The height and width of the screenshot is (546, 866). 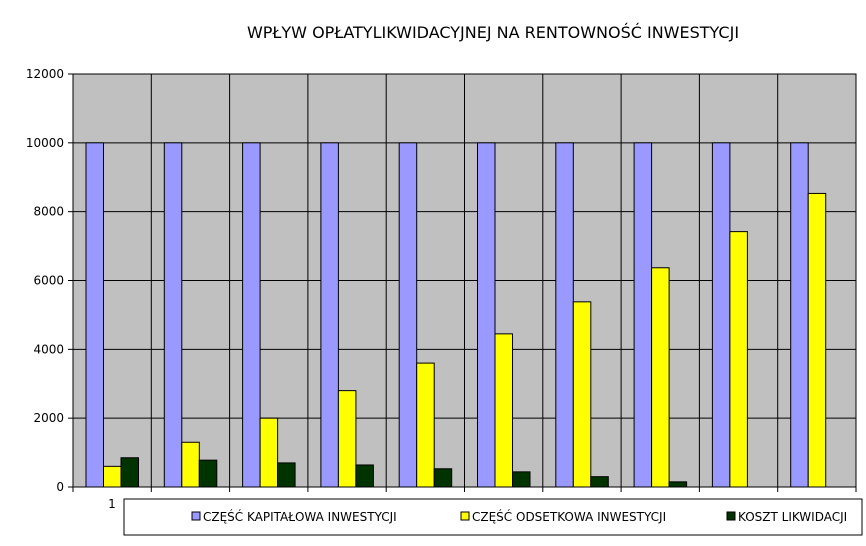 What do you see at coordinates (48, 212) in the screenshot?
I see `y-tick-label: 8000` at bounding box center [48, 212].